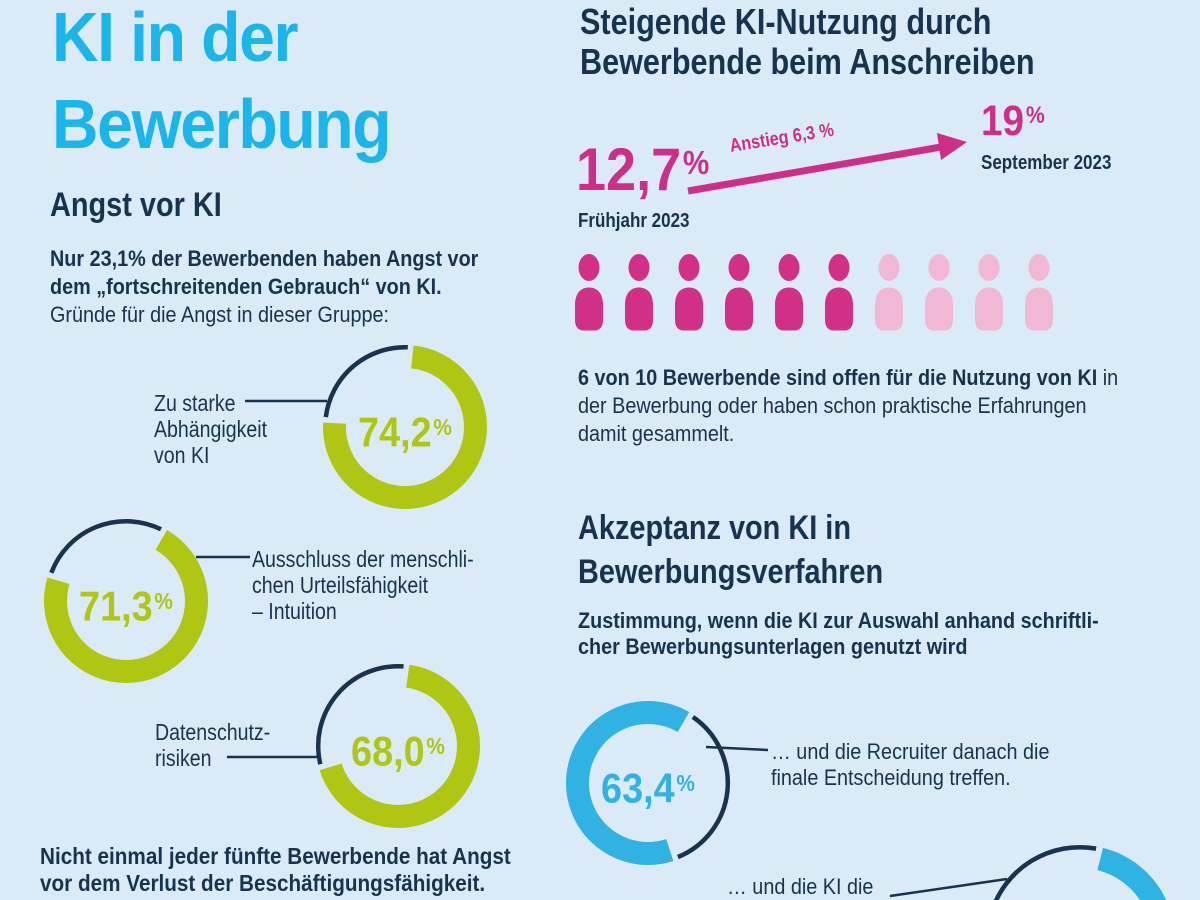 This screenshot has height=900, width=1200. Describe the element at coordinates (388, 751) in the screenshot. I see `donut-value-number: 68,0` at that location.